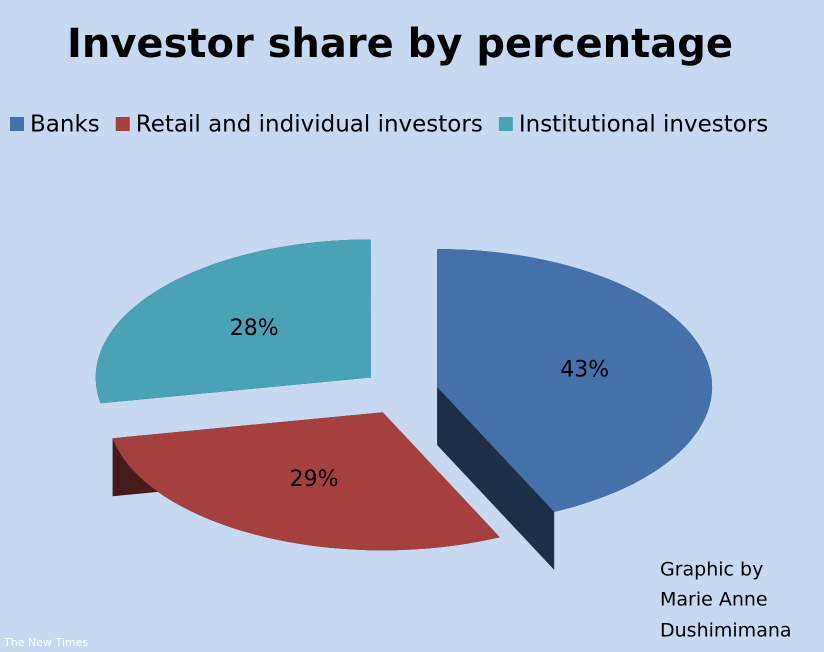 The image size is (824, 652). Describe the element at coordinates (726, 631) in the screenshot. I see `annotation: Dushimimana` at that location.